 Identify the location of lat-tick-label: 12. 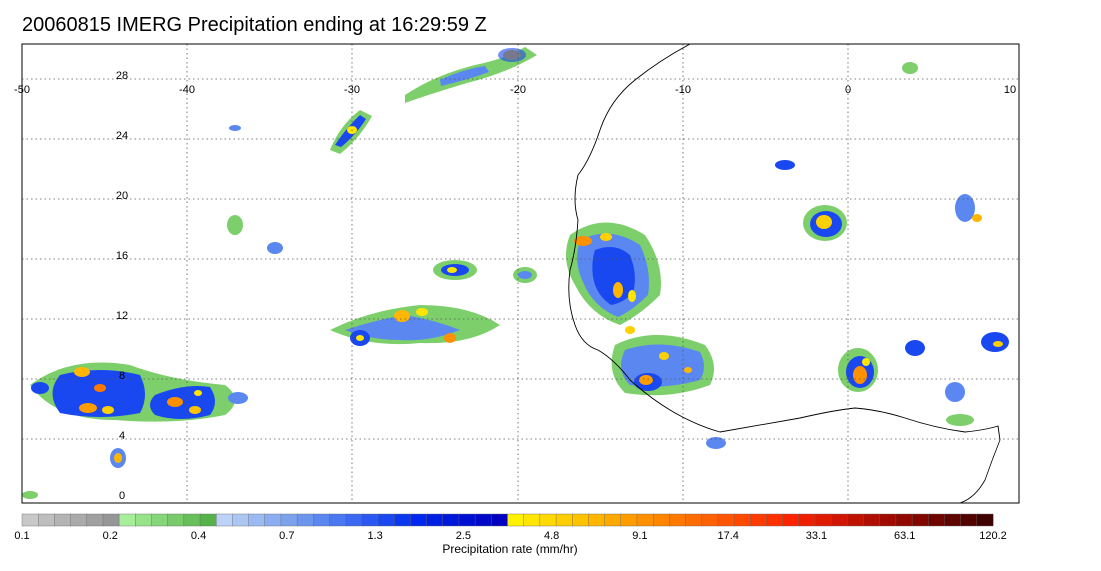
(122, 316).